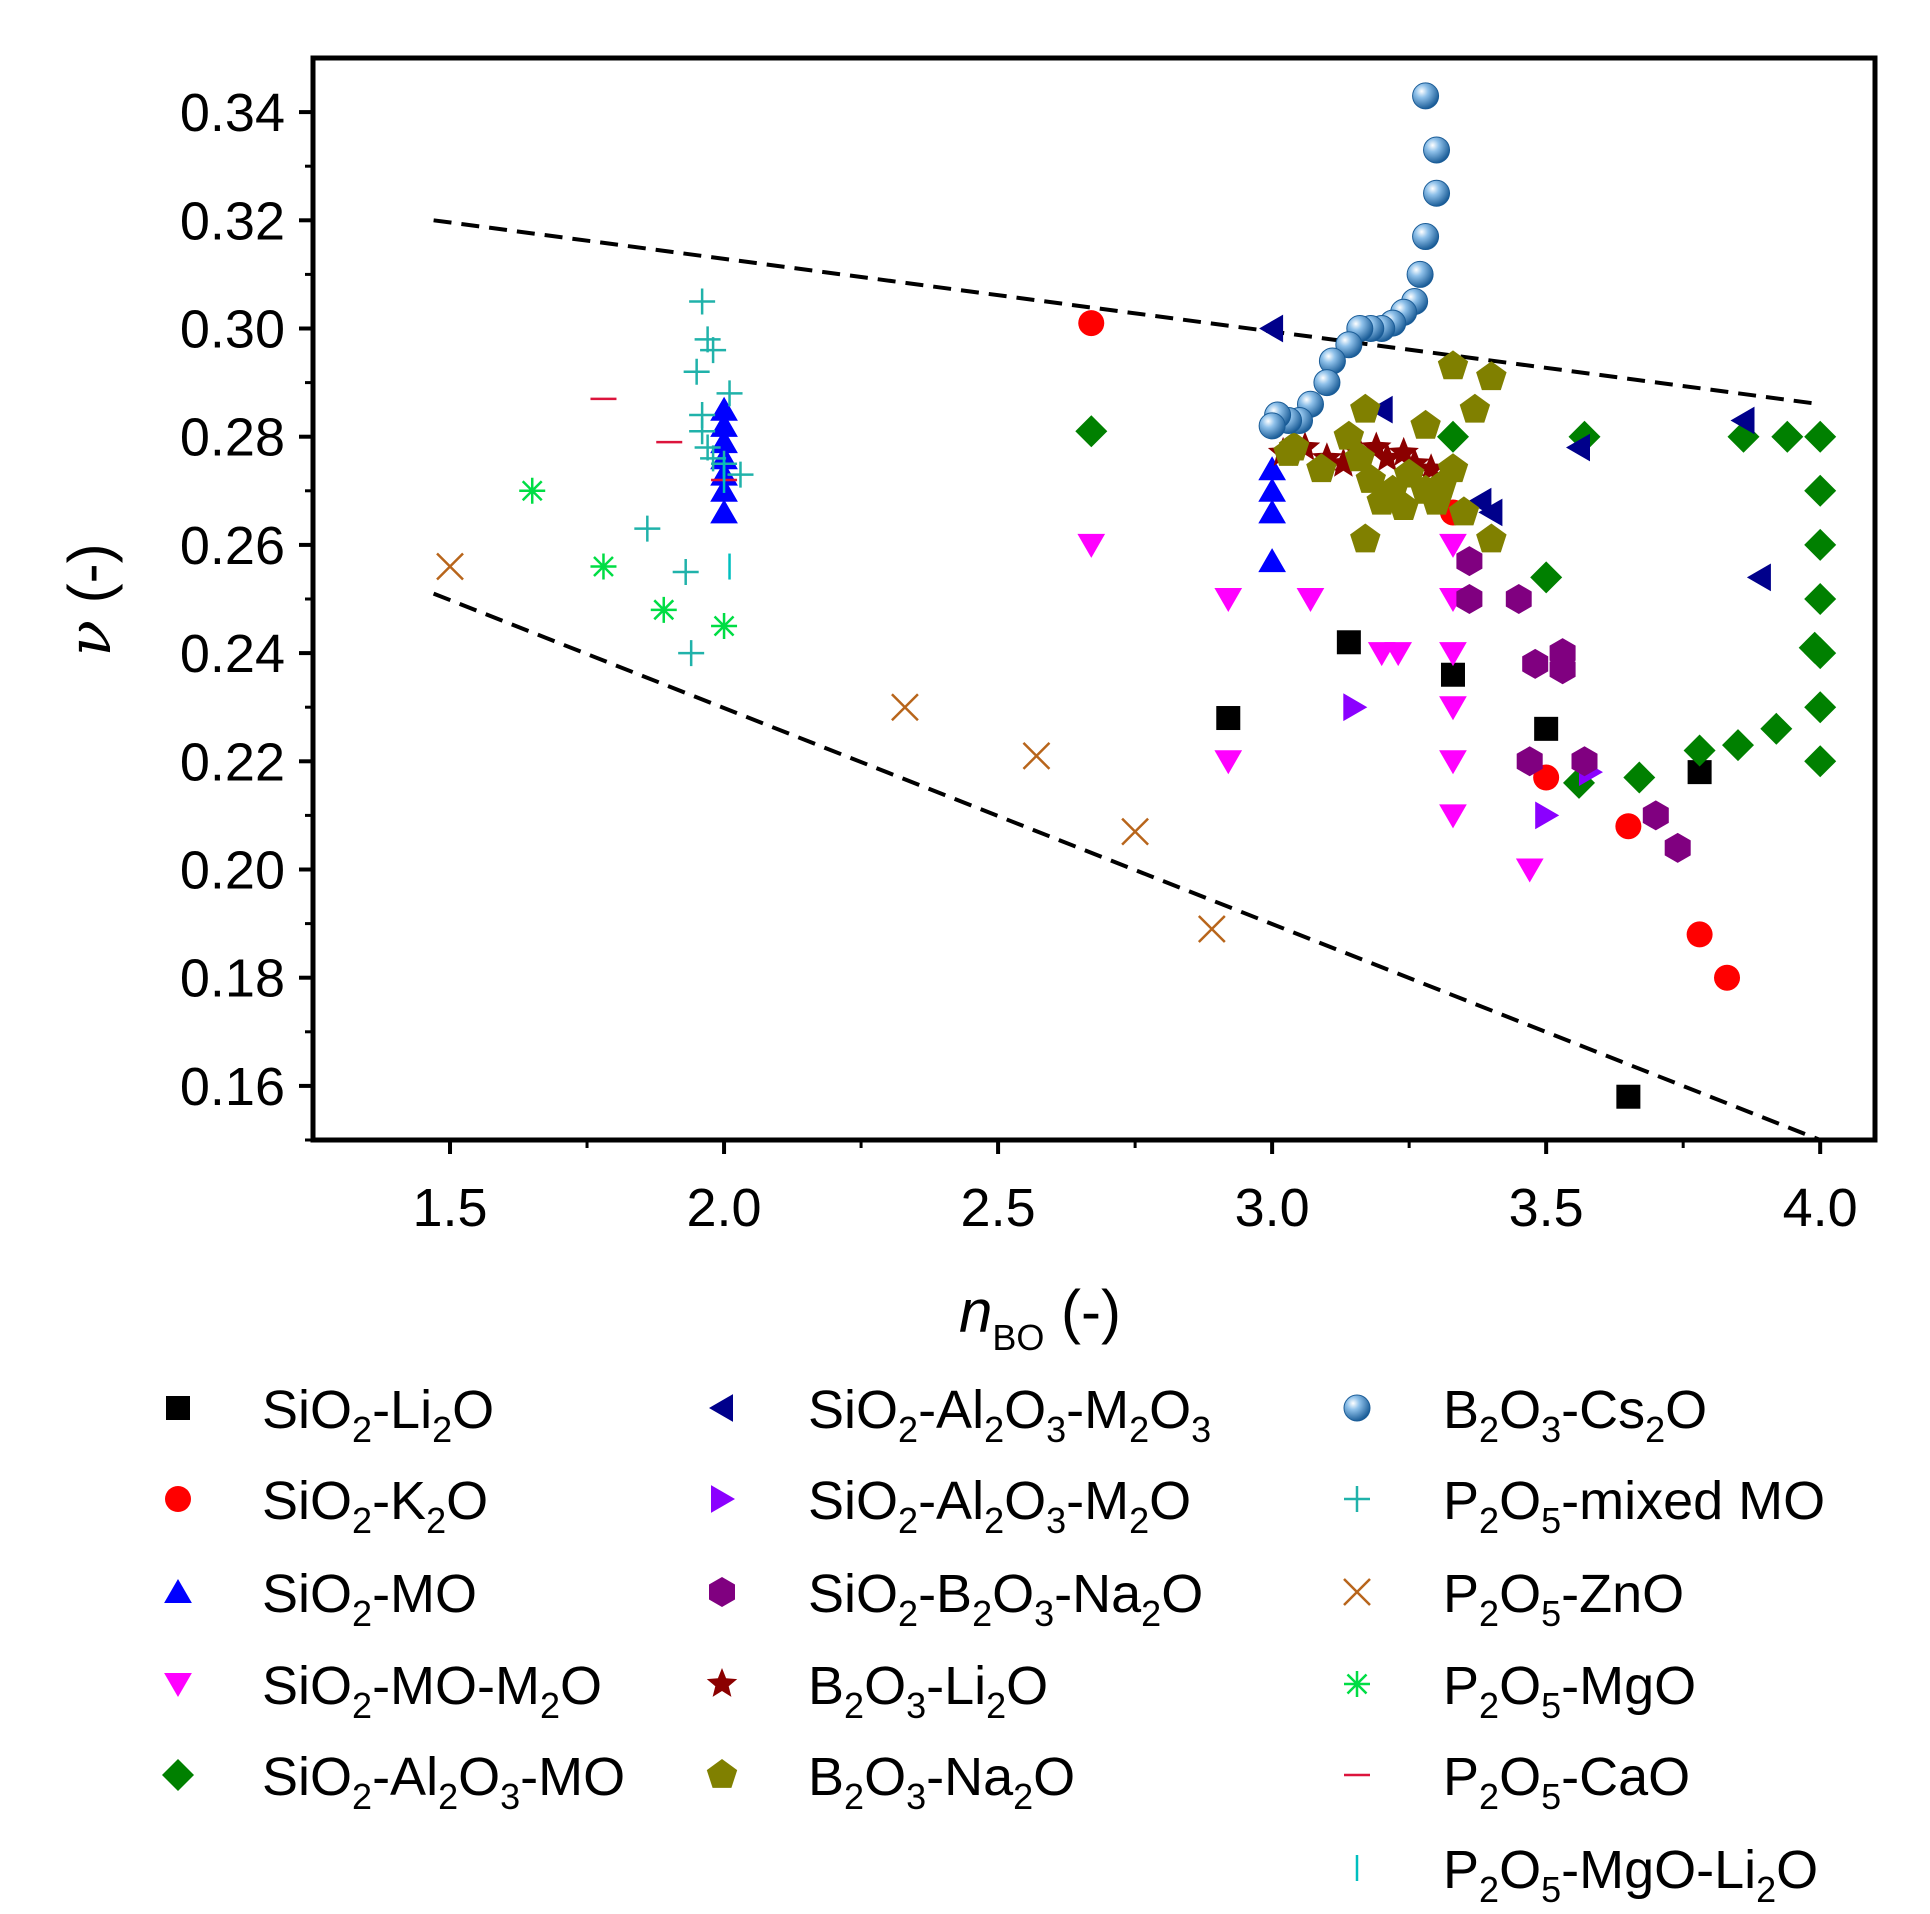 The height and width of the screenshot is (1914, 1930). What do you see at coordinates (1272, 1208) in the screenshot?
I see `x-tick-label: 3.0` at bounding box center [1272, 1208].